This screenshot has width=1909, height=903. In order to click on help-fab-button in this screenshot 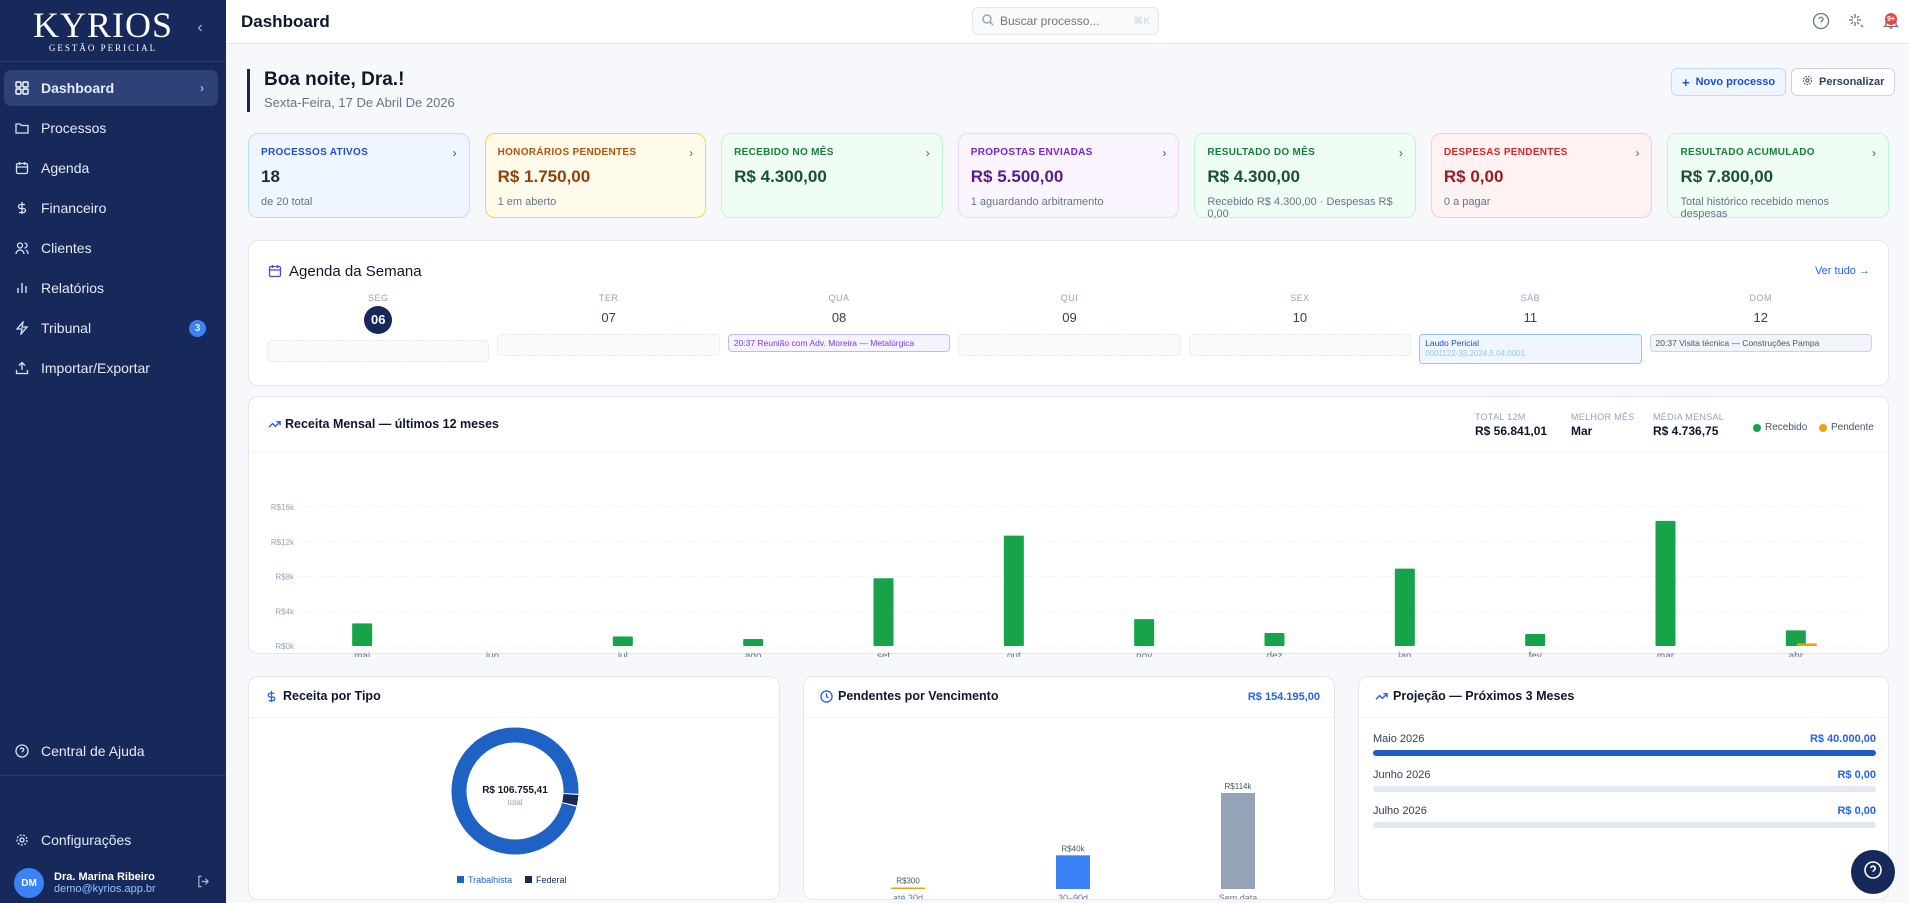, I will do `click(1873, 872)`.